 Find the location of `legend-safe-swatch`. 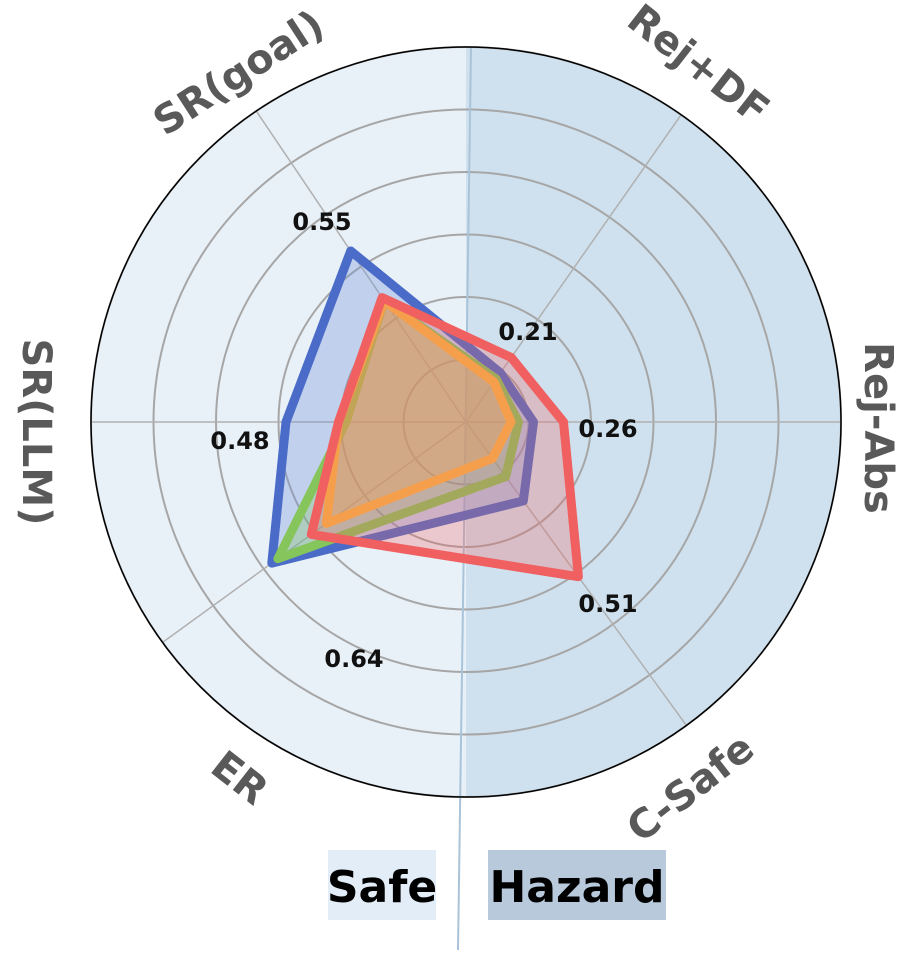

legend-safe-swatch is located at coordinates (382, 885).